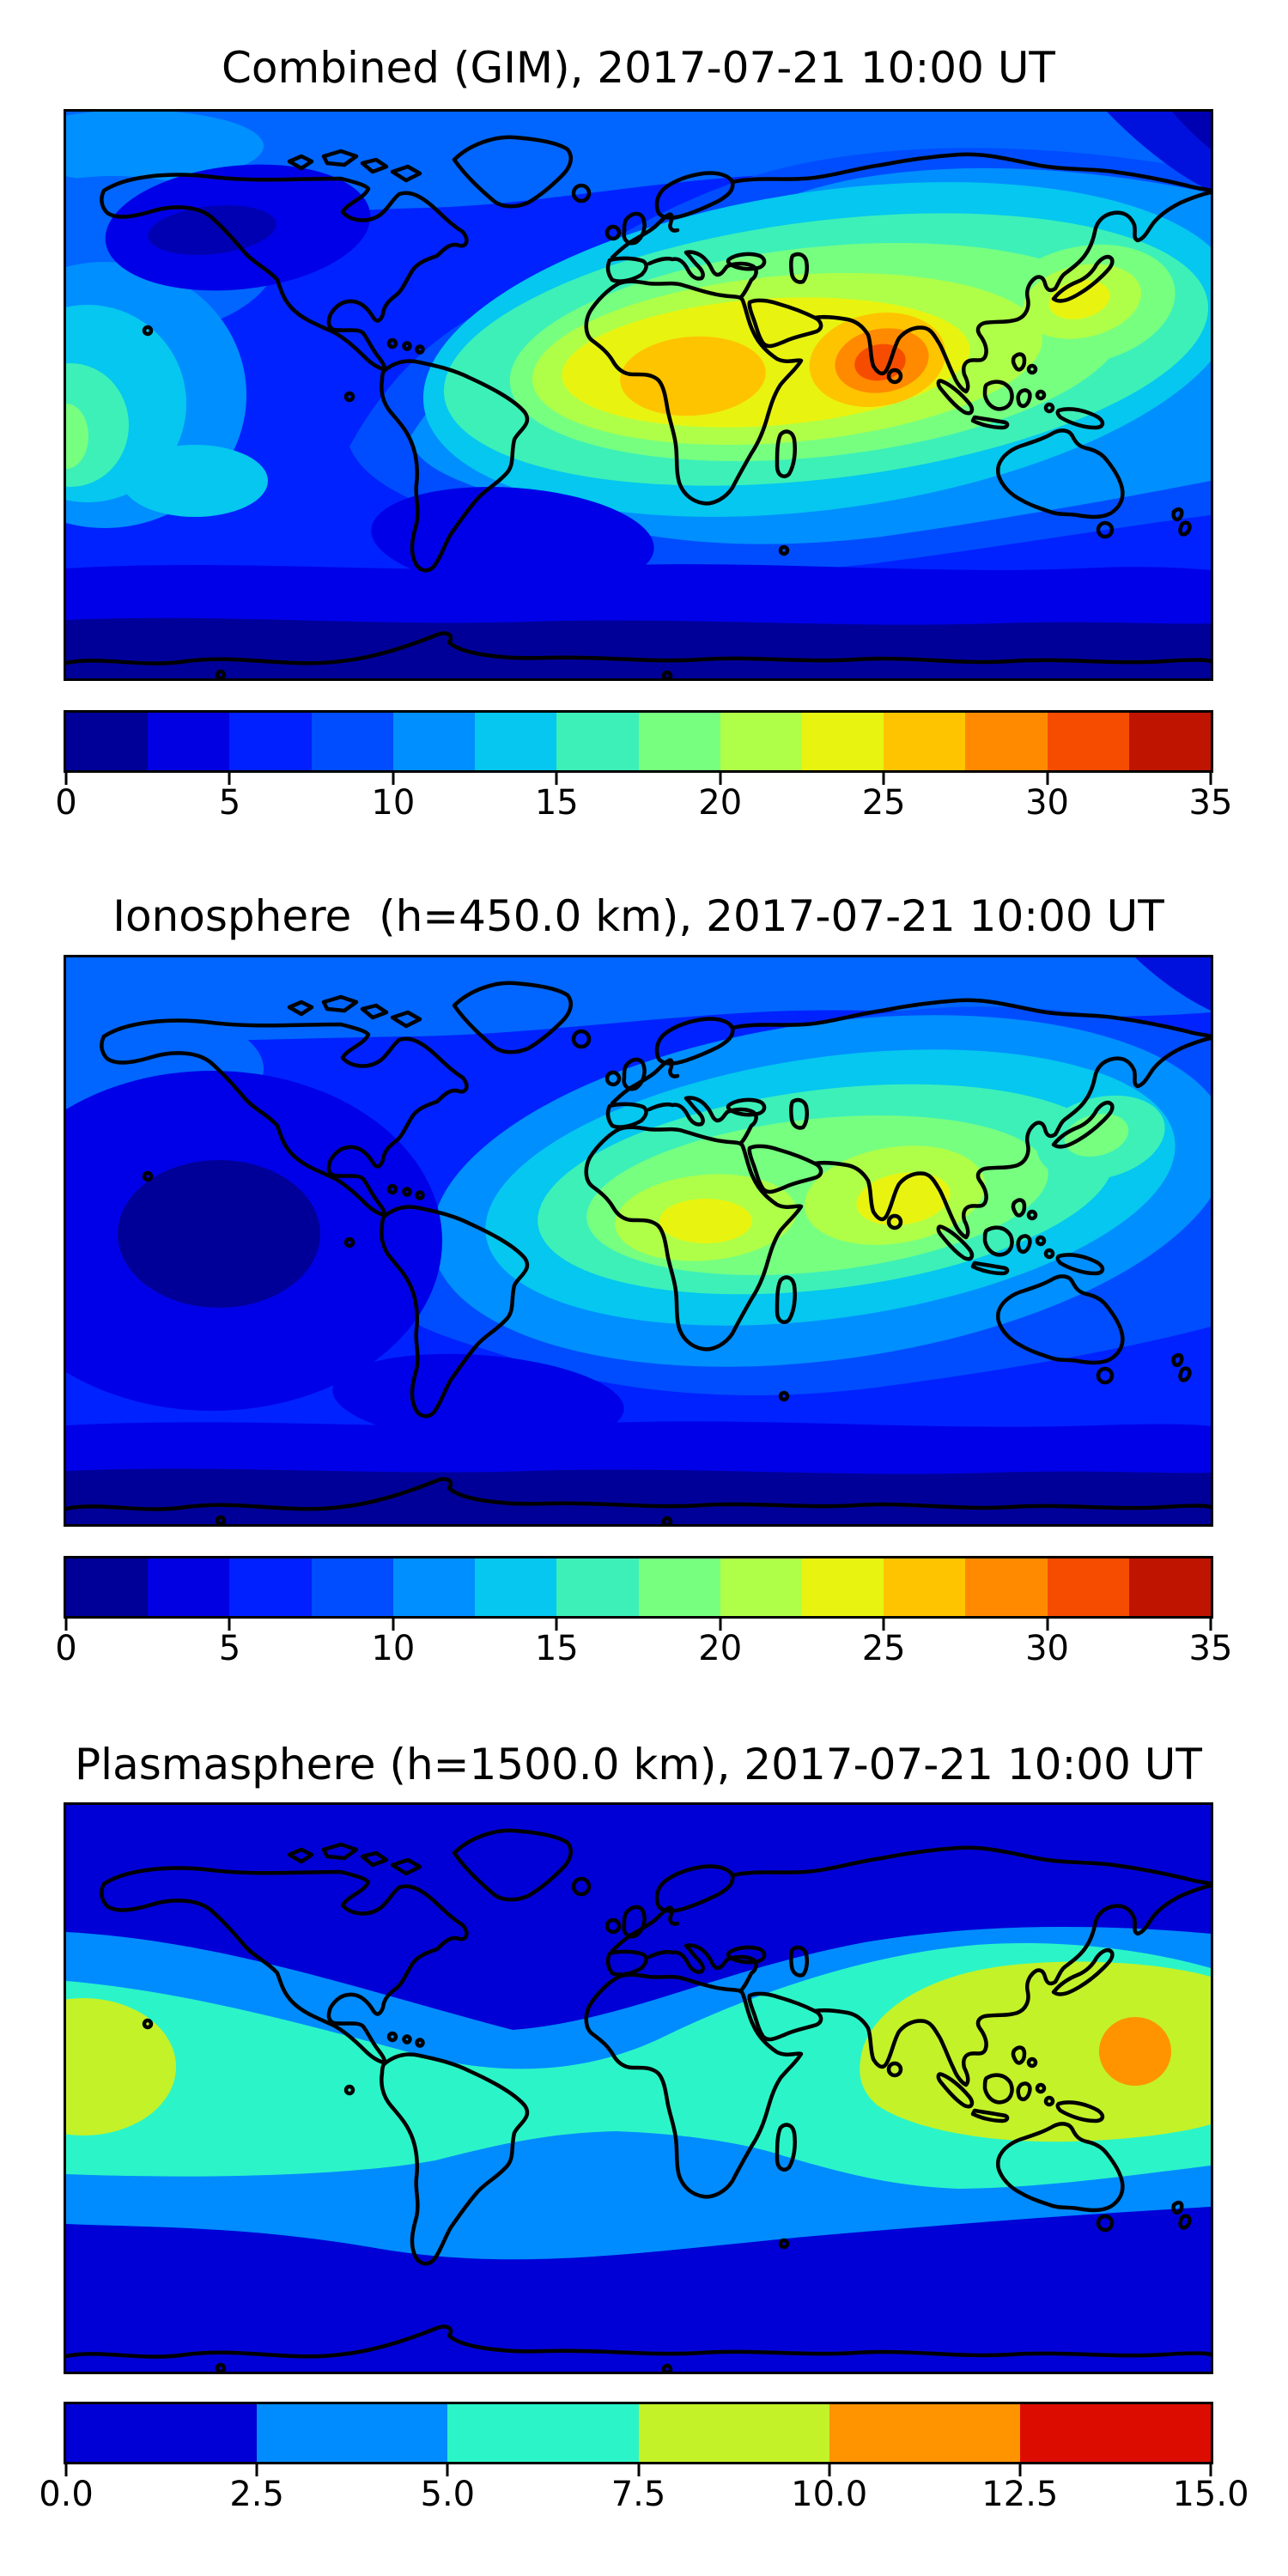 The image size is (1288, 2576). Describe the element at coordinates (1020, 2494) in the screenshot. I see `colorbar-tick-label: 12.5` at that location.